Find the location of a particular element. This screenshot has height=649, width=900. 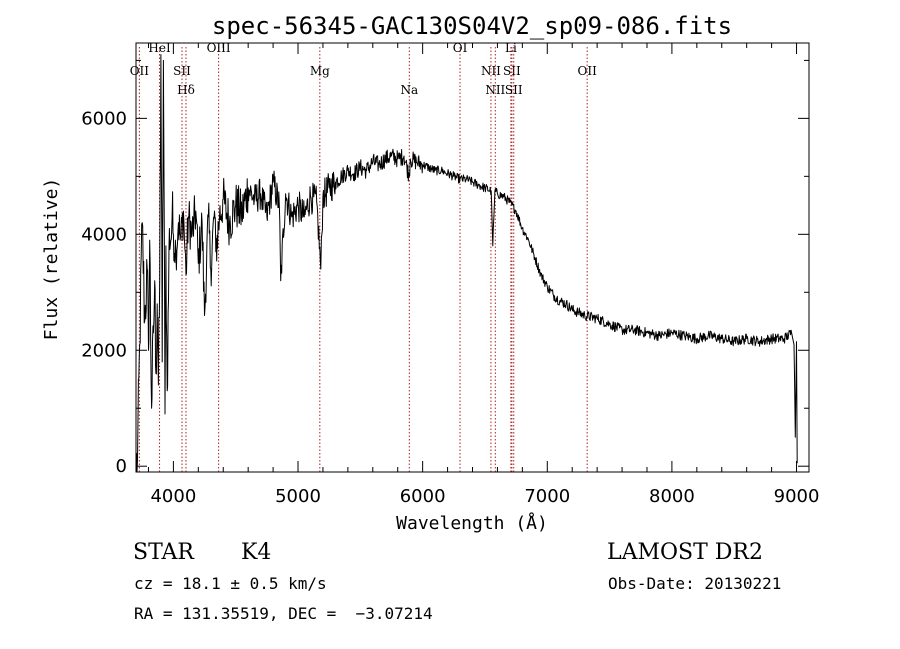

y-tick-label: 6000 is located at coordinates (104, 118).